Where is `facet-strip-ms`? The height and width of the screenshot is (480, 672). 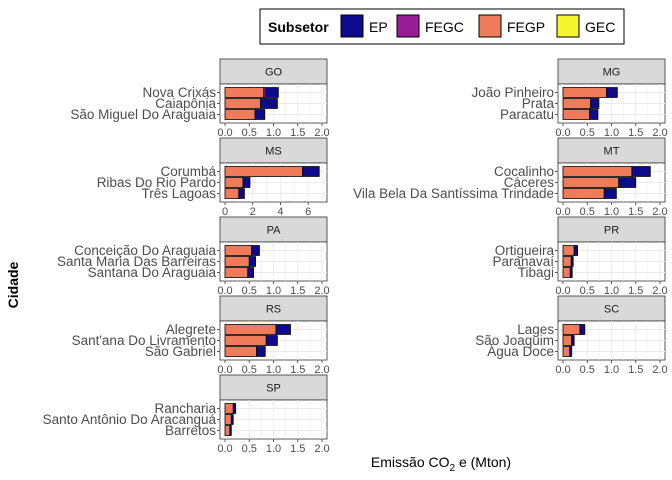 facet-strip-ms is located at coordinates (273, 150).